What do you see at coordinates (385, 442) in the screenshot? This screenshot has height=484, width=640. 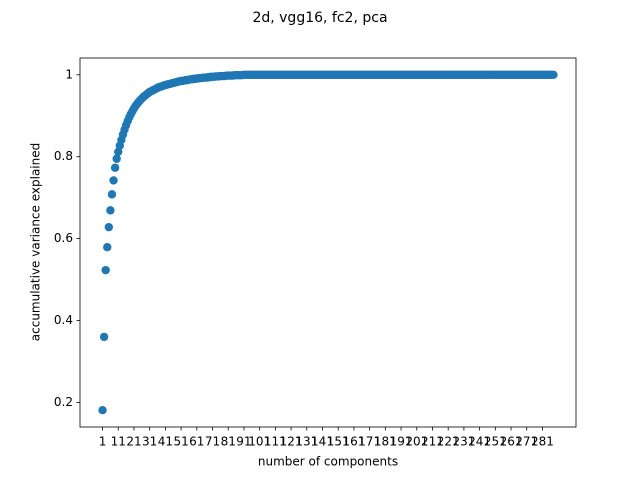 I see `x-tick-label: 181` at bounding box center [385, 442].